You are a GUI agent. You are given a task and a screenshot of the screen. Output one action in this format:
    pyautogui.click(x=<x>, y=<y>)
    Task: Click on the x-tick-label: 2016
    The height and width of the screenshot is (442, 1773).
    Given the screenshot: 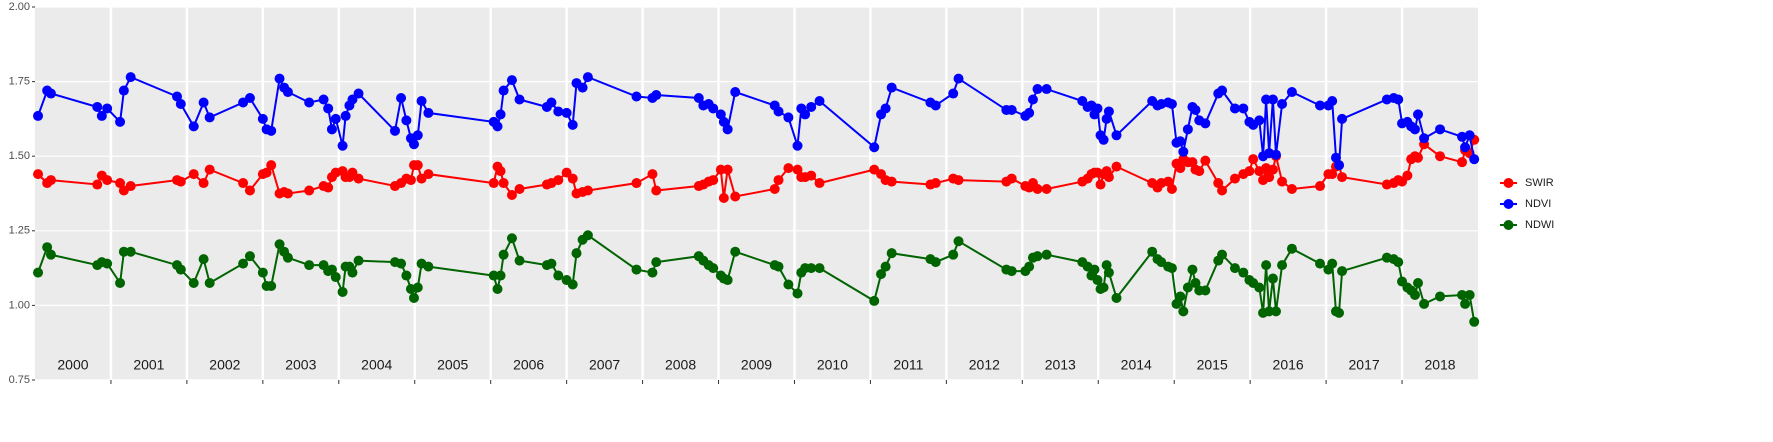 What is the action you would take?
    pyautogui.click(x=1288, y=365)
    